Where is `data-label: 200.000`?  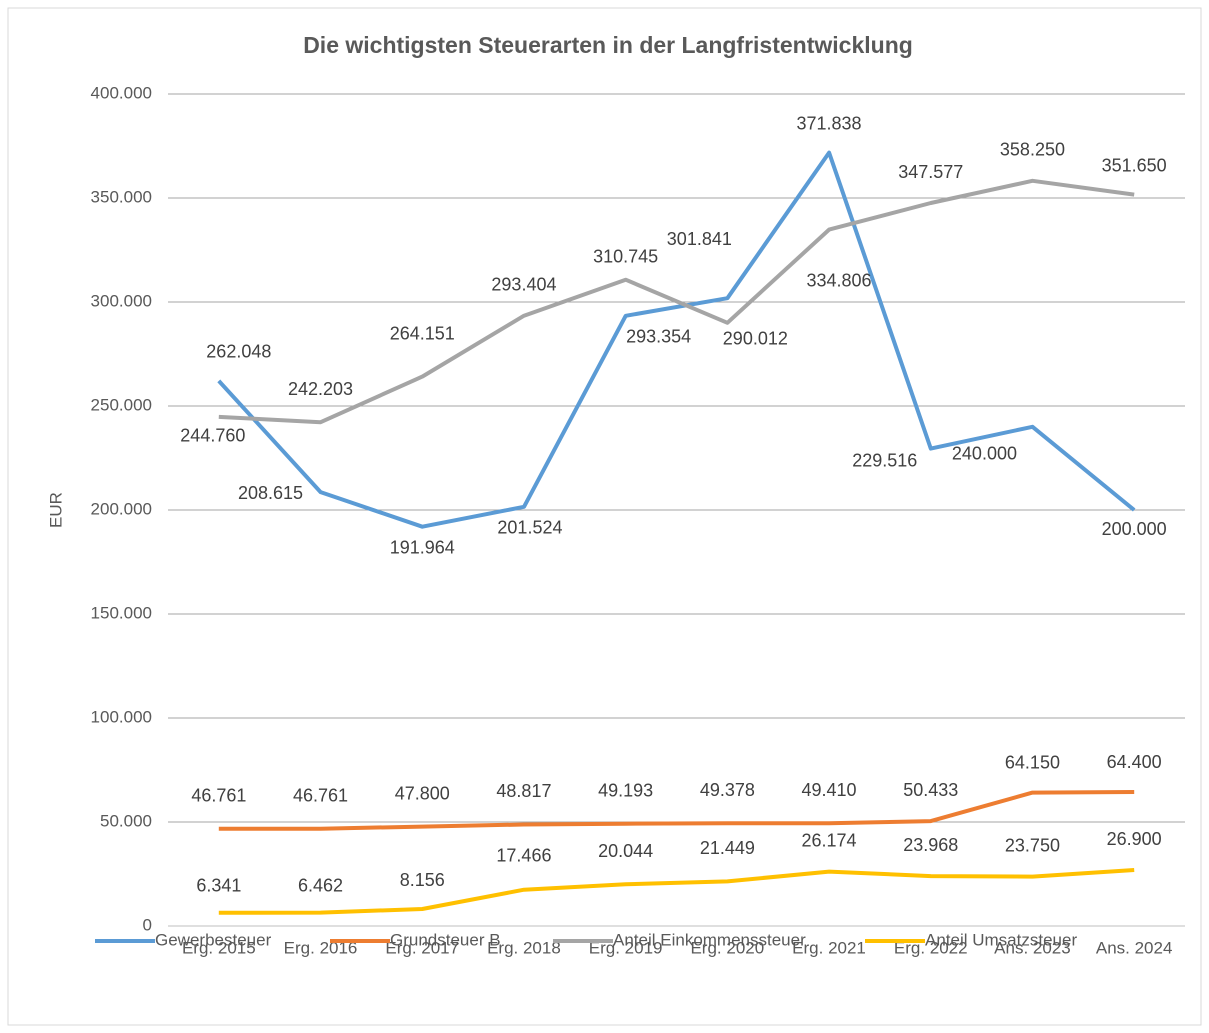
data-label: 200.000 is located at coordinates (1134, 529).